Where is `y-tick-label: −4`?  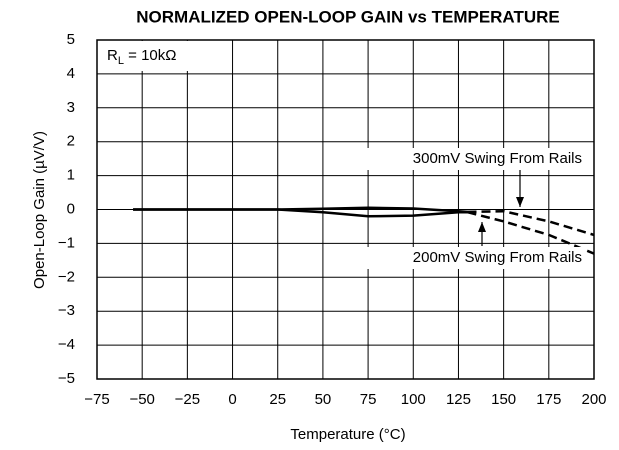 y-tick-label: −4 is located at coordinates (66, 344).